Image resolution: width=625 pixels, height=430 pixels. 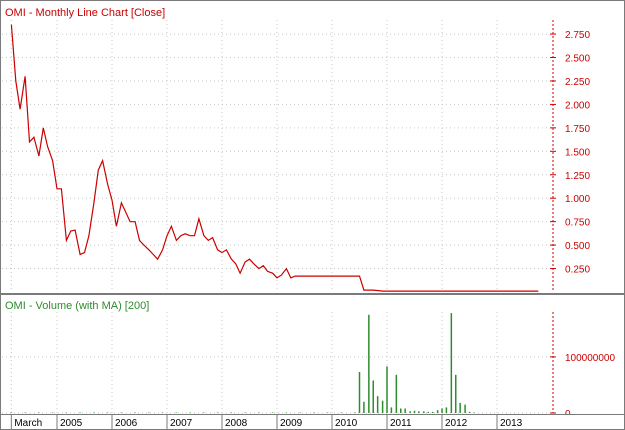 What do you see at coordinates (236, 423) in the screenshot?
I see `date-tick-label: 2008` at bounding box center [236, 423].